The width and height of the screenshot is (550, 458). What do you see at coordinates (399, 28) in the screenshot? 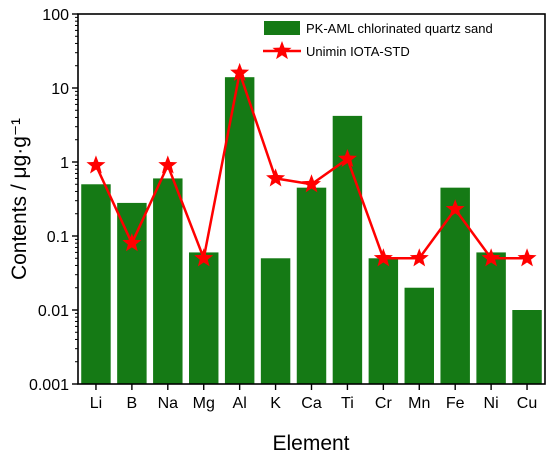
I see `legend-label-bar: PK-AML chlorinated quartz sand` at bounding box center [399, 28].